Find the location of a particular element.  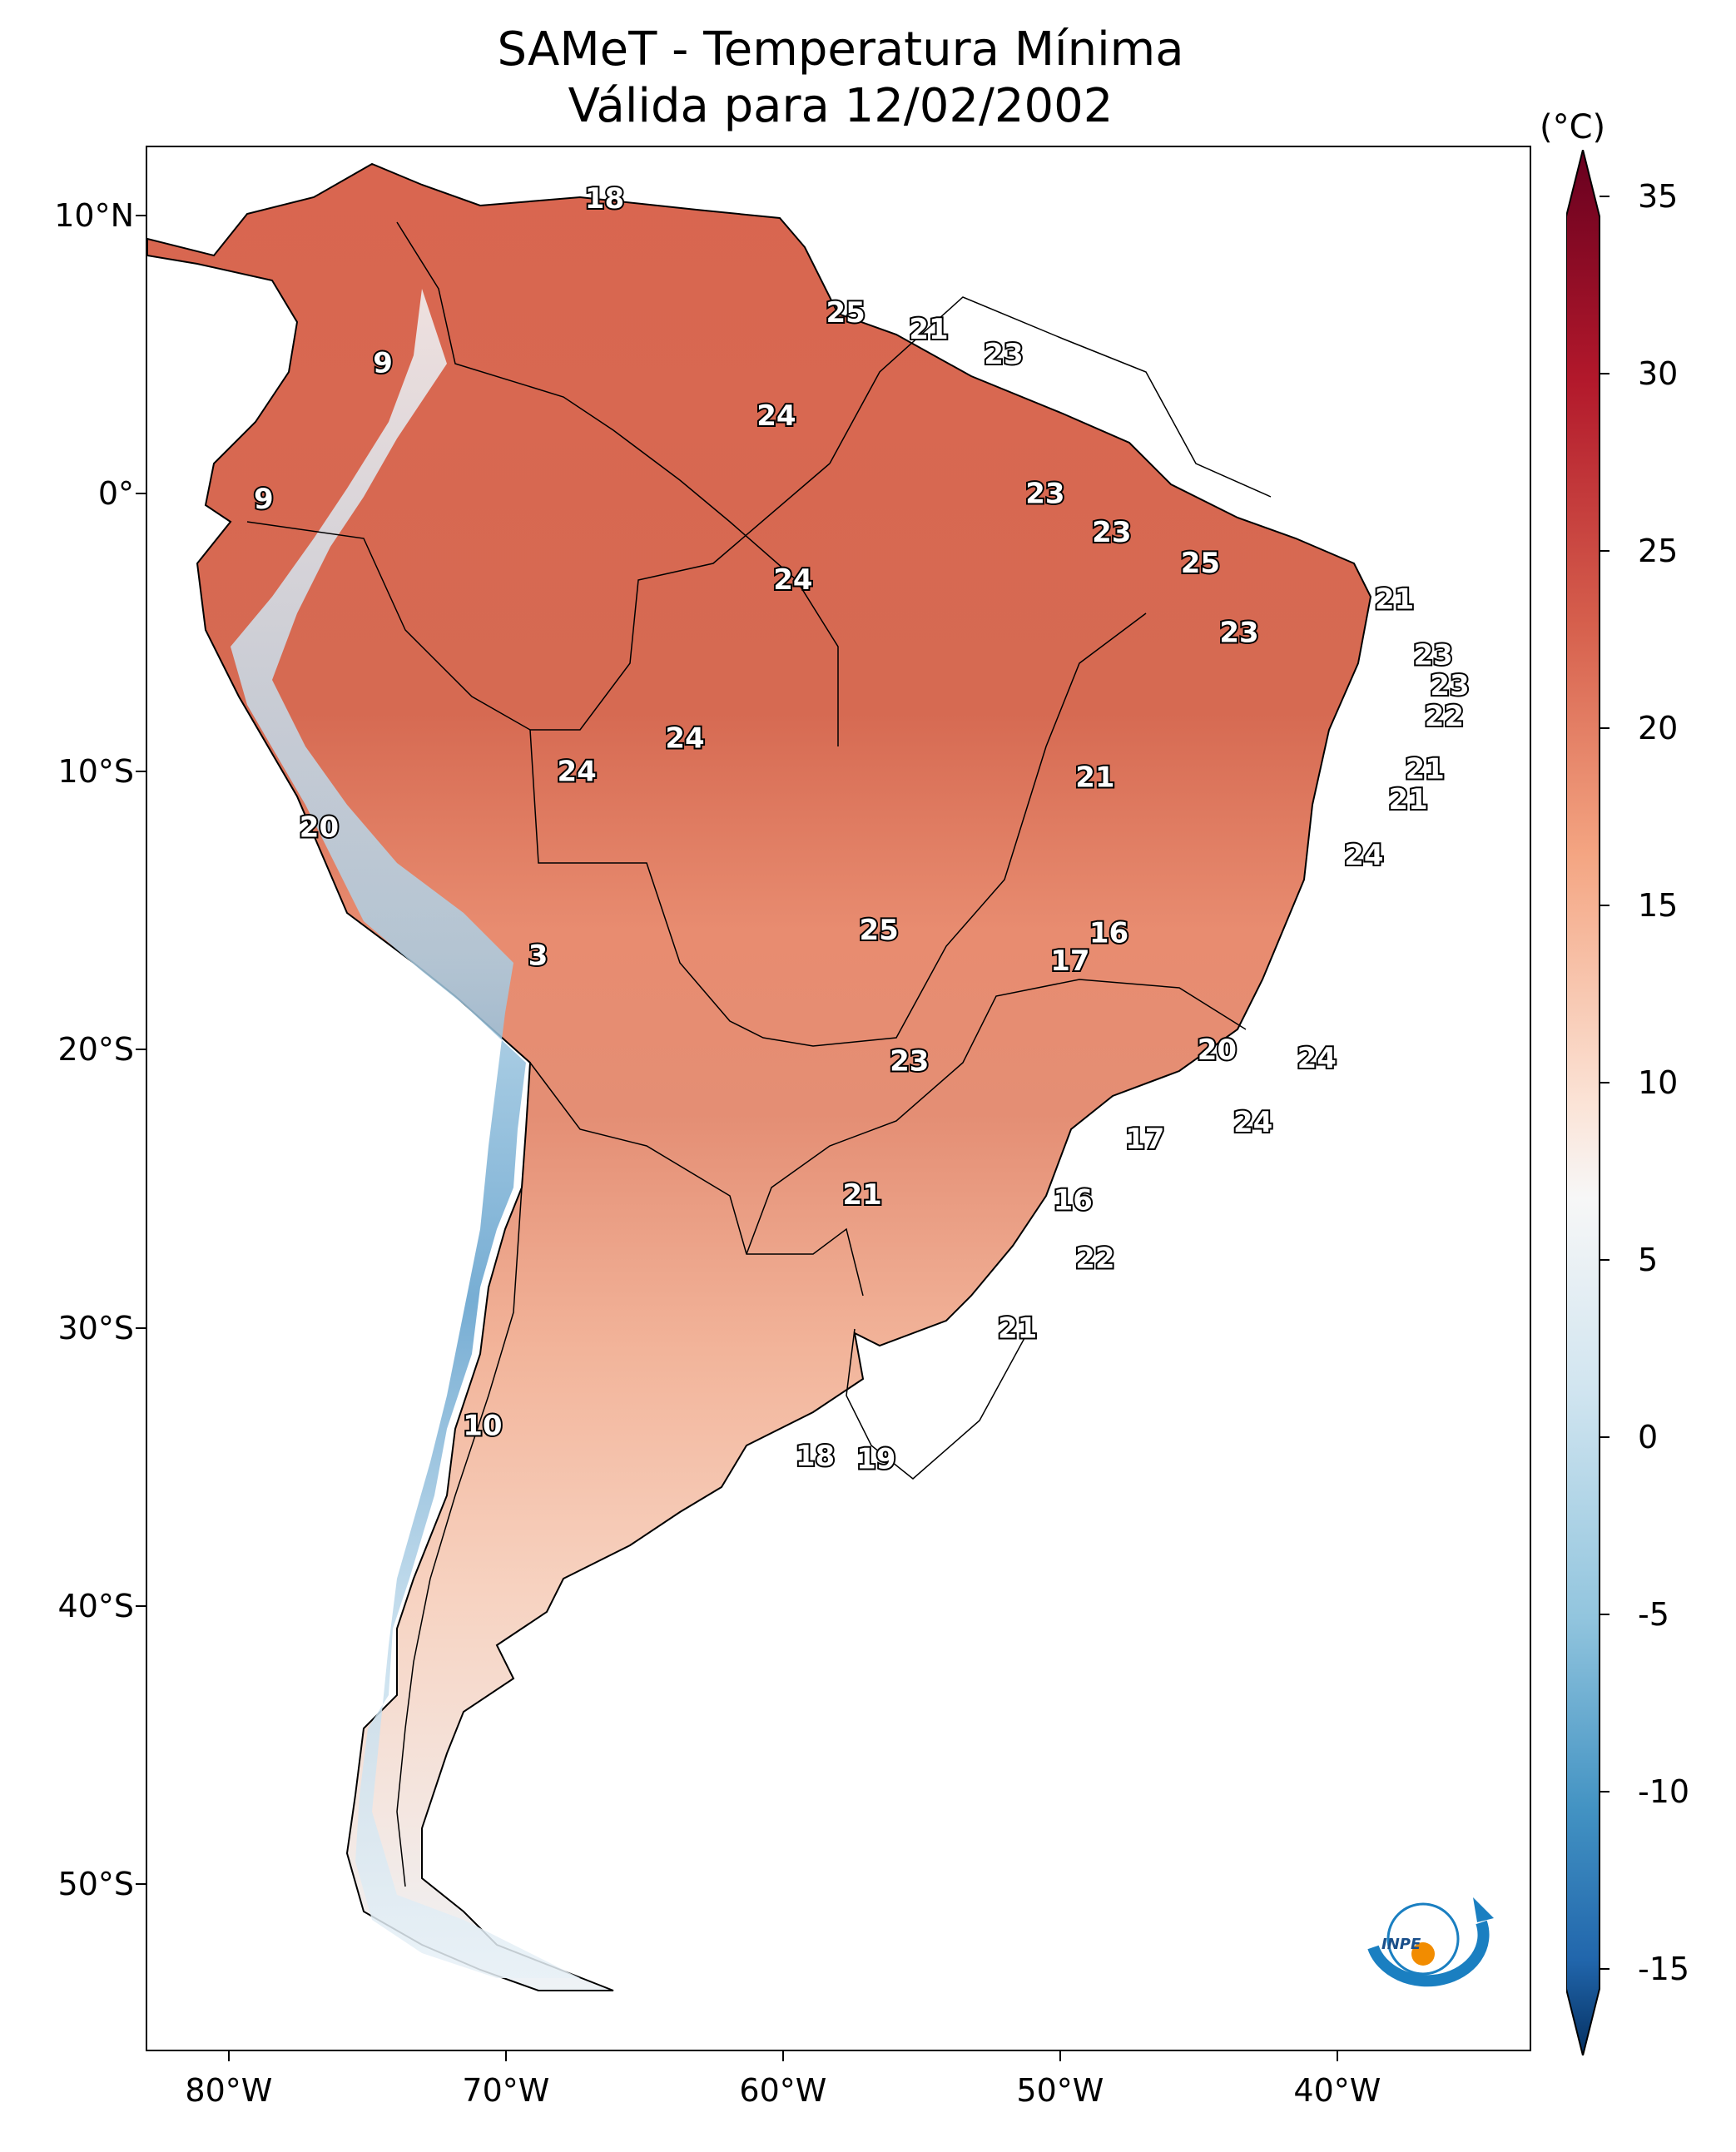

colorbar-tick-label: -5 is located at coordinates (1653, 1614).